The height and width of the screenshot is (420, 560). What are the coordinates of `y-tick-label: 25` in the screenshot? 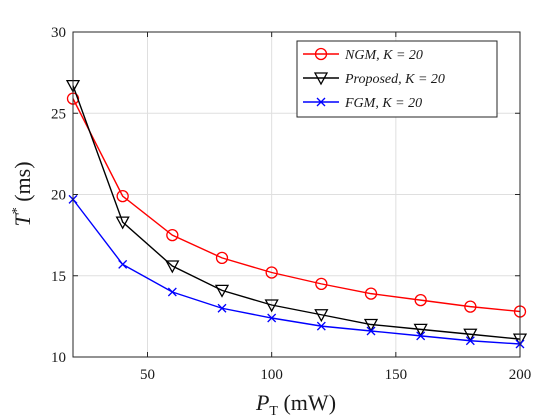 It's located at (58, 114).